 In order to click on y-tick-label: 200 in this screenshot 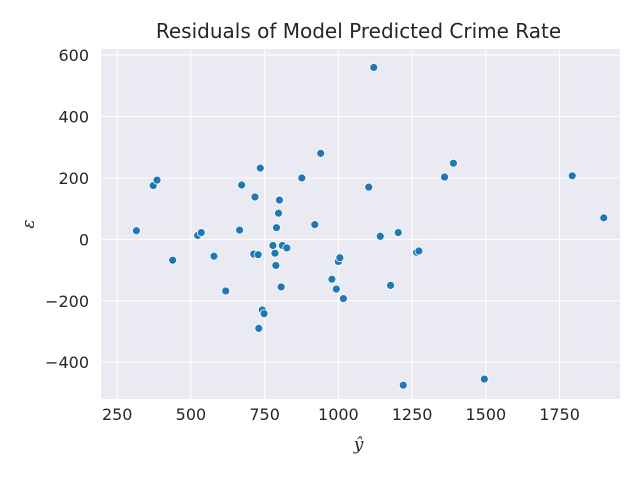, I will do `click(73, 178)`.